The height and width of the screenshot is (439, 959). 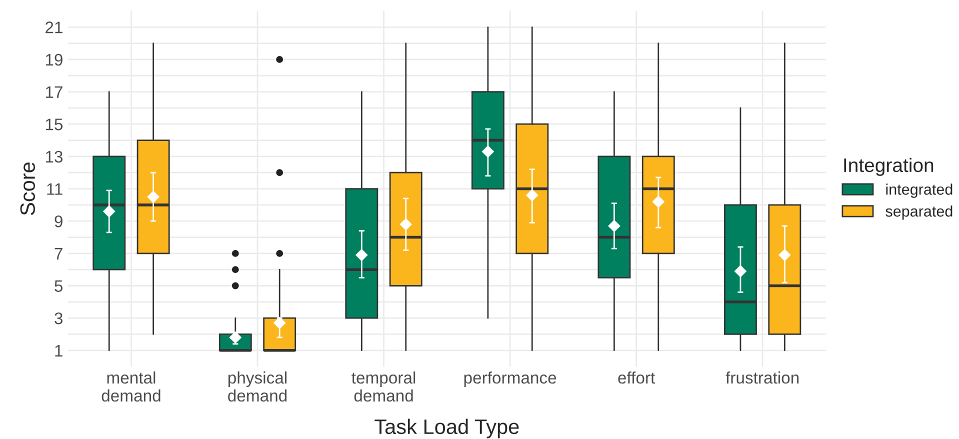 I want to click on x-tick-label: performance, so click(x=510, y=379).